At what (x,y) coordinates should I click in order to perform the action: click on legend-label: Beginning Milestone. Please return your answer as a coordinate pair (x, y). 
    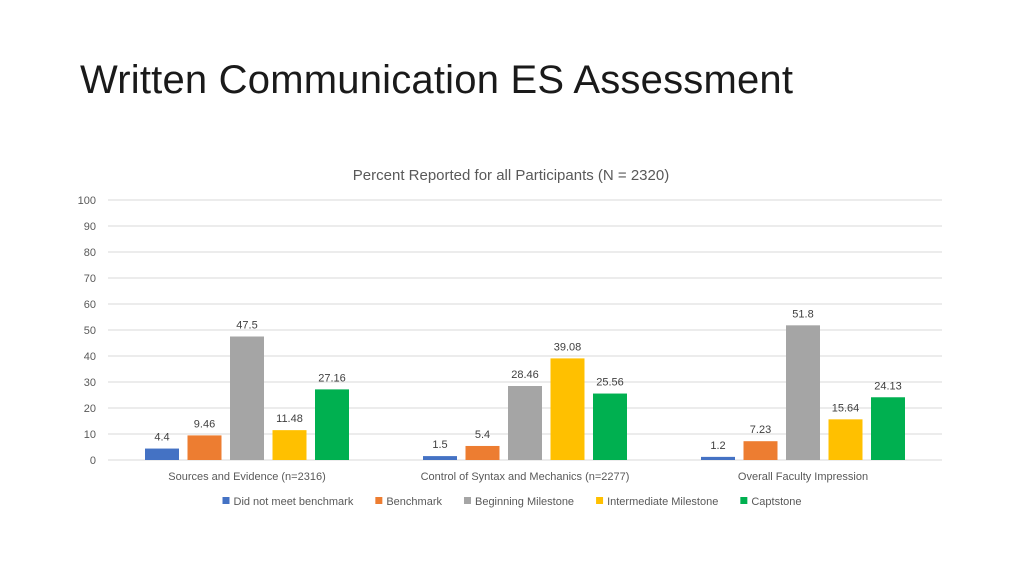
    Looking at the image, I should click on (524, 502).